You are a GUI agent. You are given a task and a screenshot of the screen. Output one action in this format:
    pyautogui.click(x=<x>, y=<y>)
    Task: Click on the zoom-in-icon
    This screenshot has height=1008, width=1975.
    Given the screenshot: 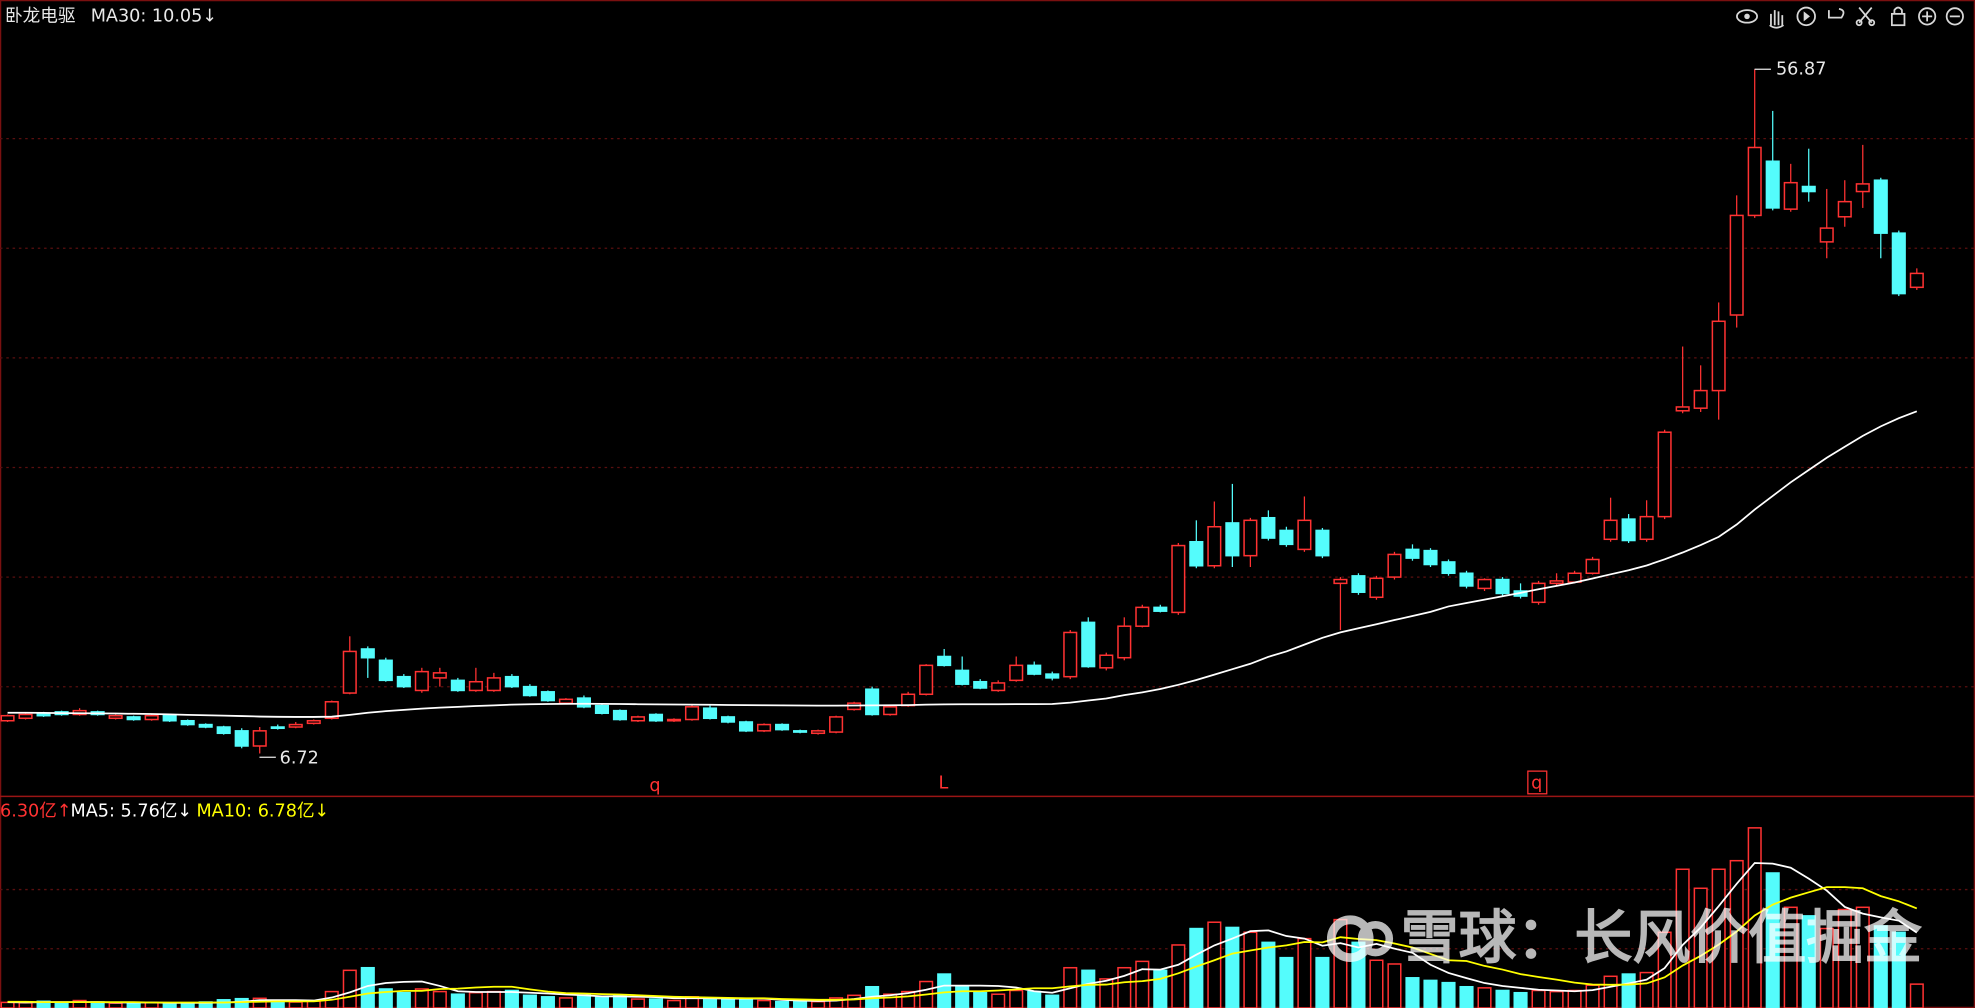 What is the action you would take?
    pyautogui.click(x=1927, y=16)
    